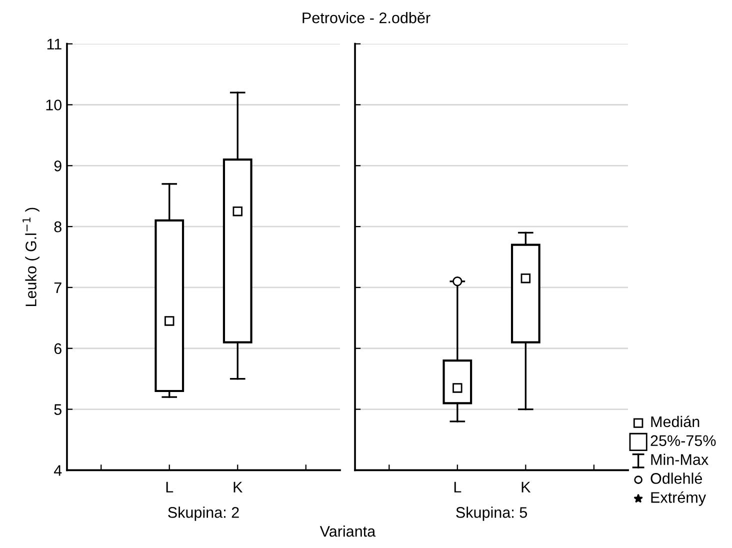 The image size is (732, 548). I want to click on y-tick-label: 6, so click(58, 348).